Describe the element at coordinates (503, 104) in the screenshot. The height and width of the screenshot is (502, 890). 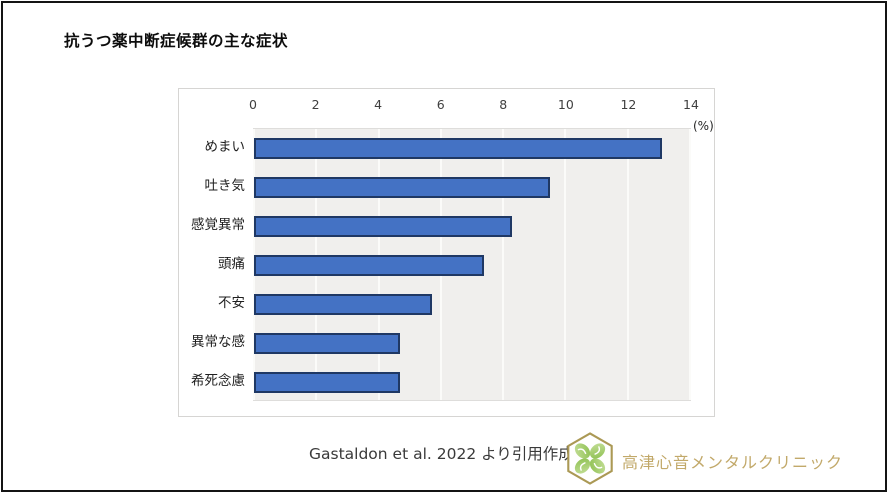
I see `x-axis-tick-label: 8` at that location.